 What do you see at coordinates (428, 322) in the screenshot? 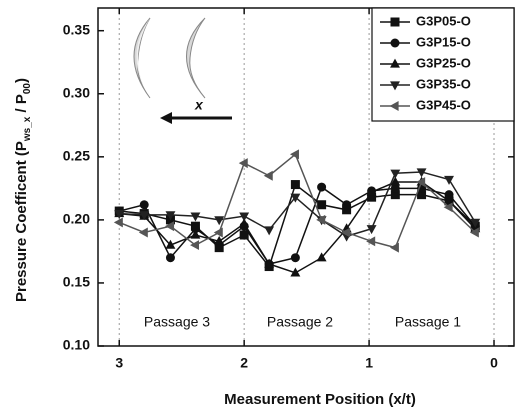
I see `annotation: Passage 1` at bounding box center [428, 322].